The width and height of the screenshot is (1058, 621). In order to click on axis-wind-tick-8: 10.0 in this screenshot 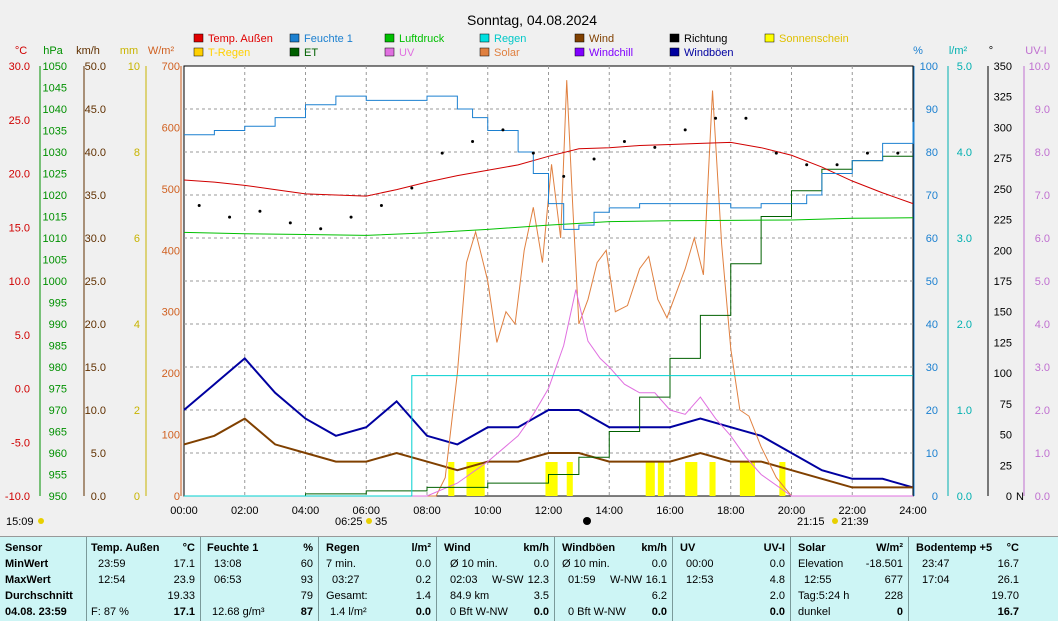, I will do `click(95, 411)`.